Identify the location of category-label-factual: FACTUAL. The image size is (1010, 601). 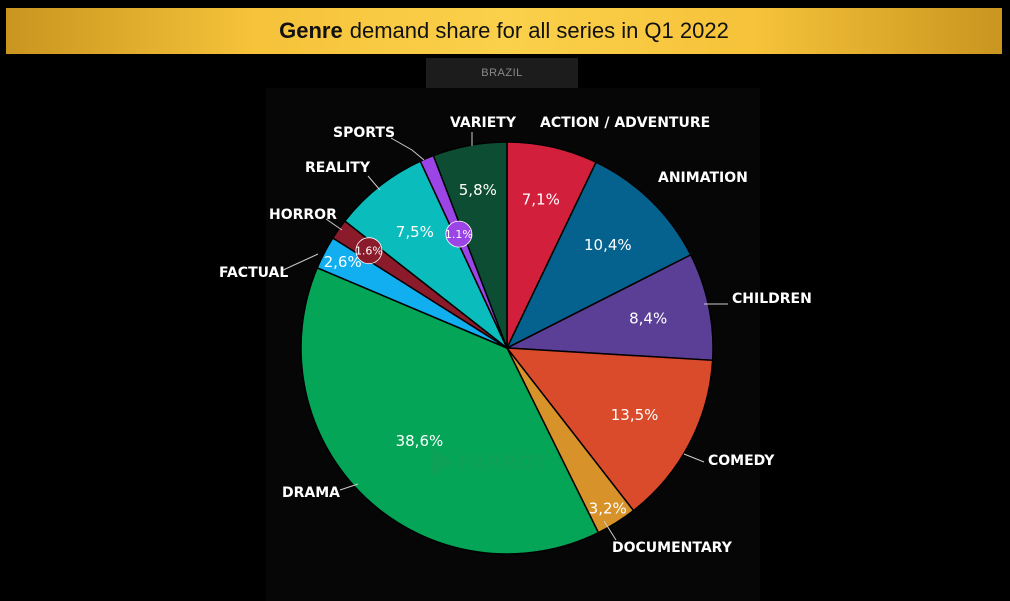
(253, 273).